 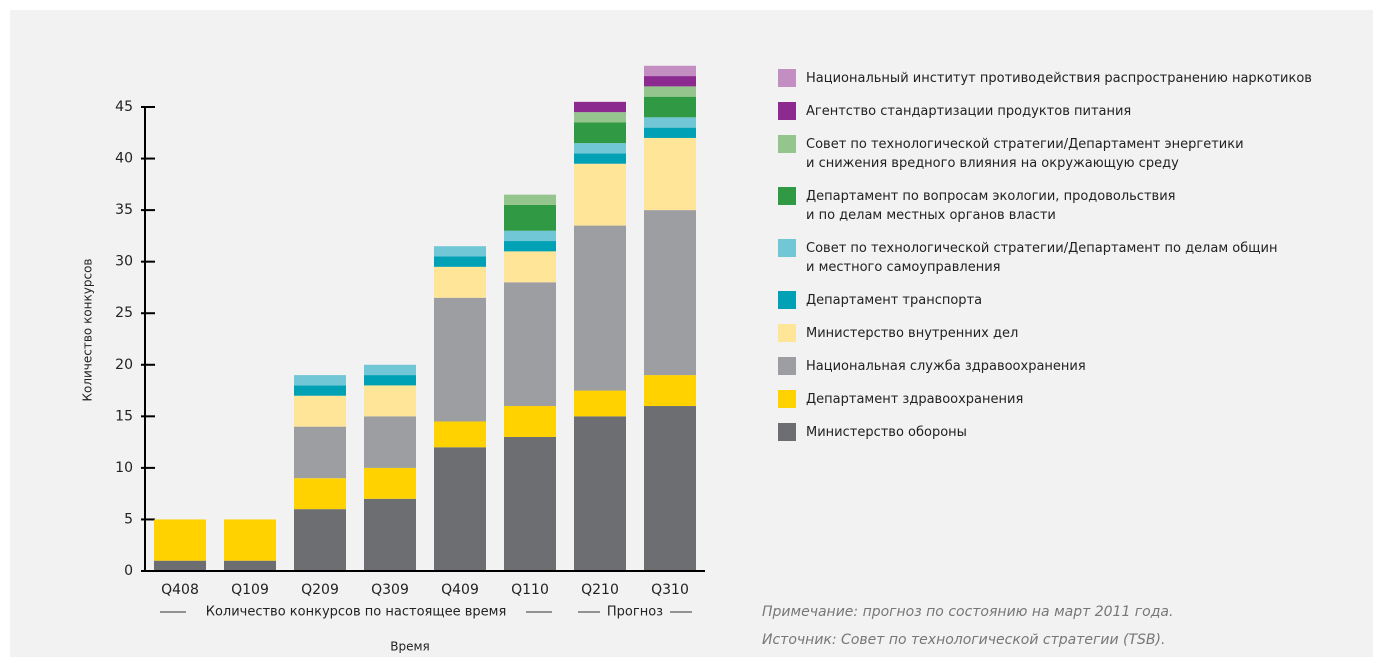 What do you see at coordinates (124, 468) in the screenshot?
I see `y-tick-label: 10` at bounding box center [124, 468].